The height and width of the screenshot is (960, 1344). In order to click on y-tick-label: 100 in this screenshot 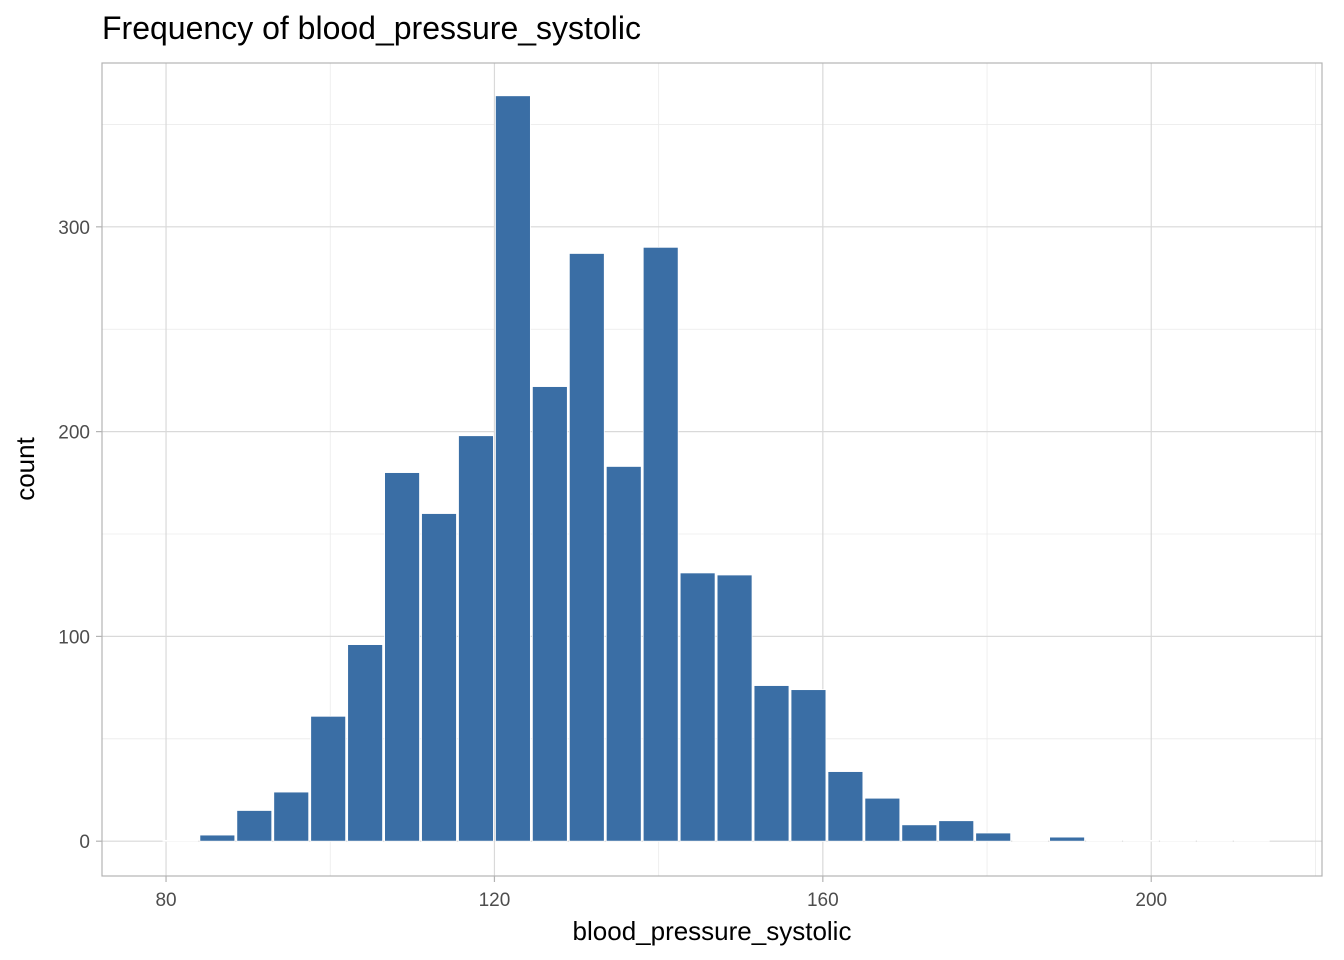, I will do `click(74, 637)`.